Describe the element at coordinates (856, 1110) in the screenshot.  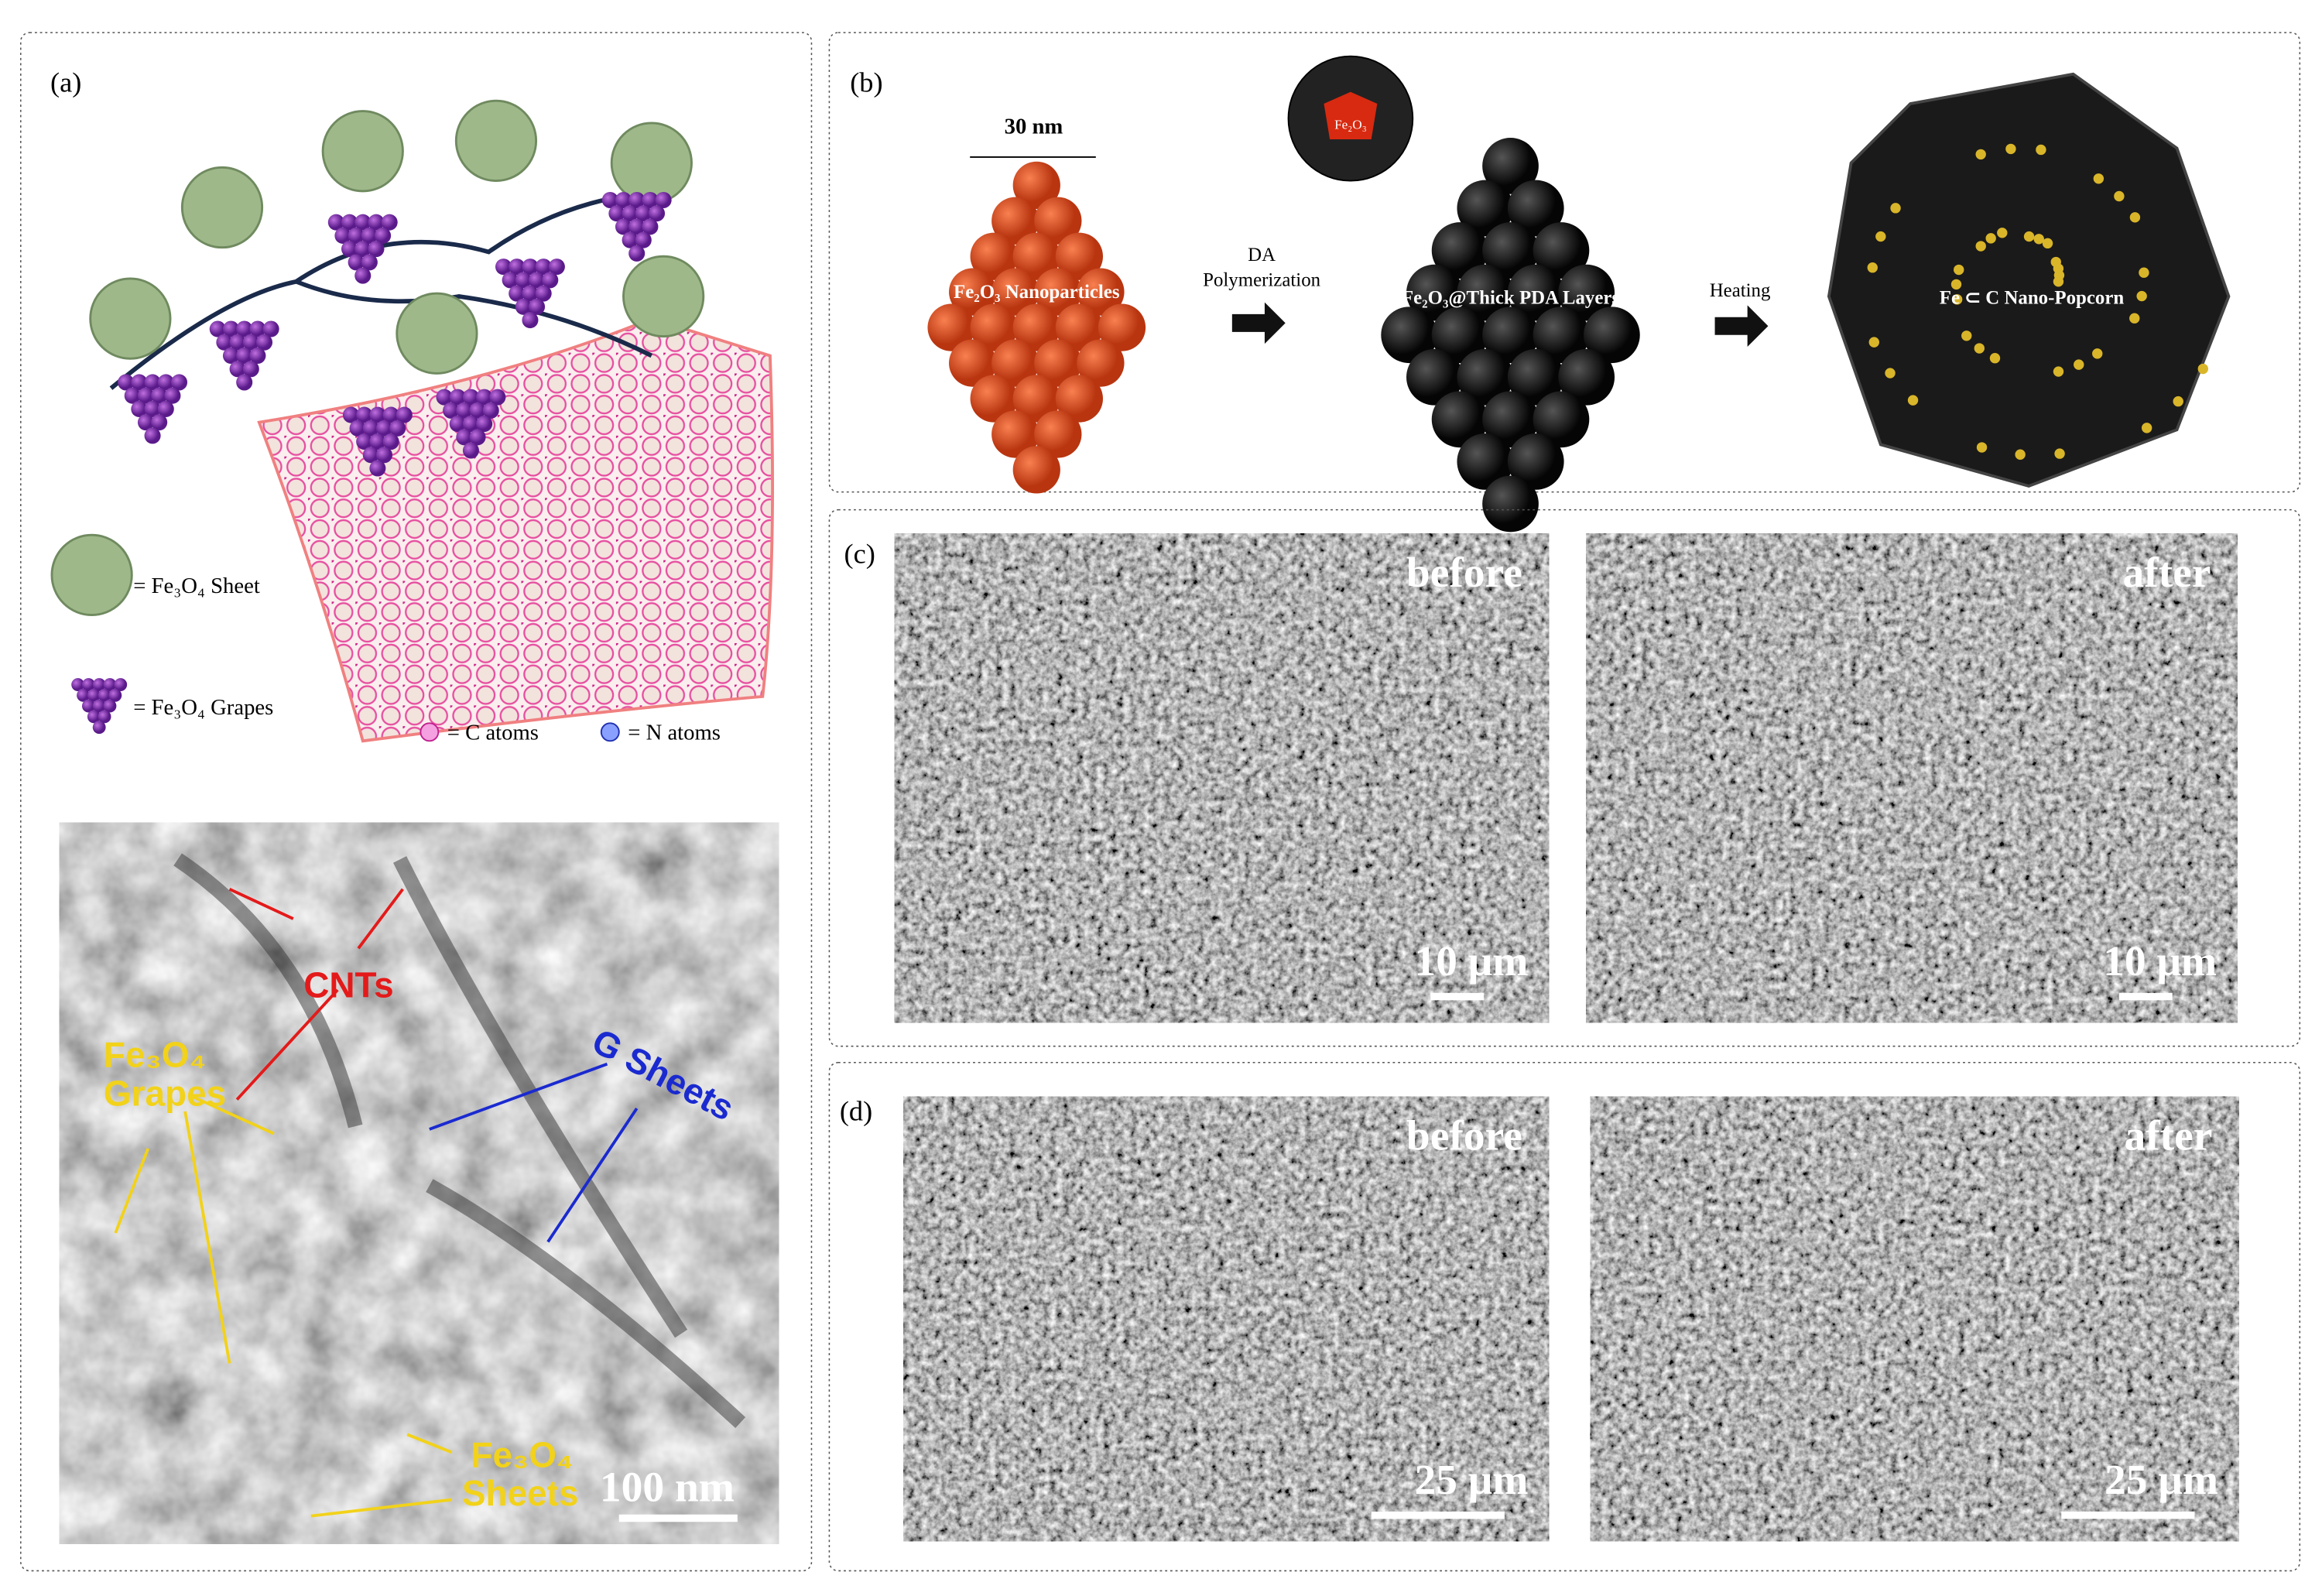
I see `panel-label: (d)` at that location.